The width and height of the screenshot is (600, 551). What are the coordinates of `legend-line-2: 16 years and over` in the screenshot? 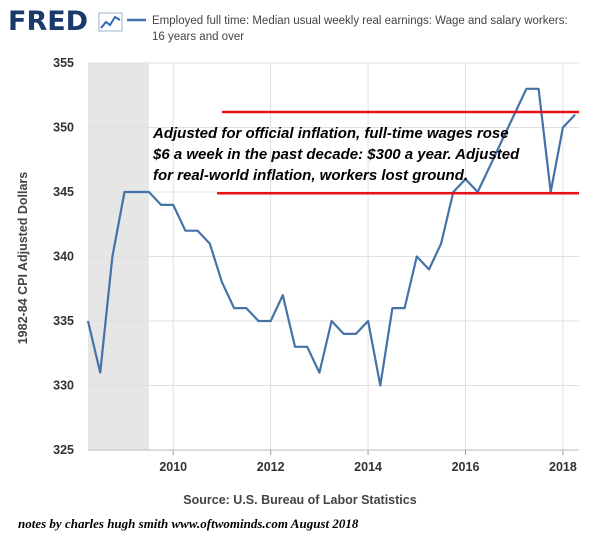 It's located at (198, 37).